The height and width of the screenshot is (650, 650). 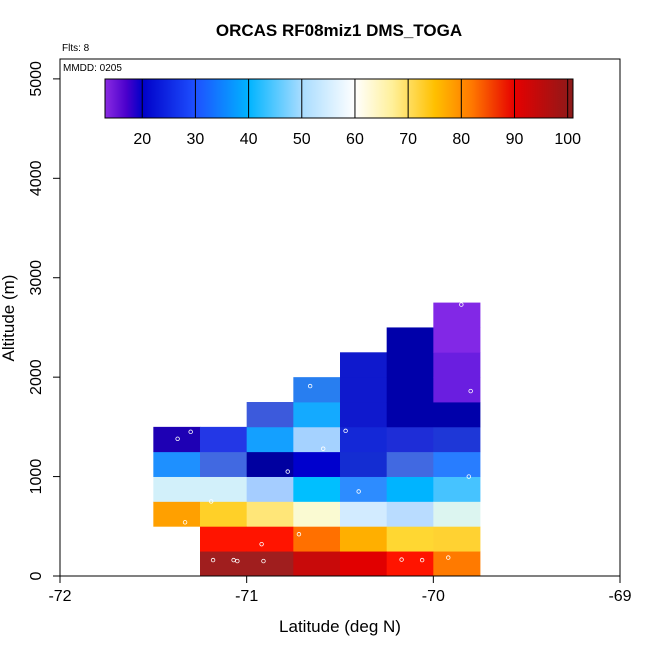 I want to click on date-annotation: MMDD: 0205, so click(x=92, y=68).